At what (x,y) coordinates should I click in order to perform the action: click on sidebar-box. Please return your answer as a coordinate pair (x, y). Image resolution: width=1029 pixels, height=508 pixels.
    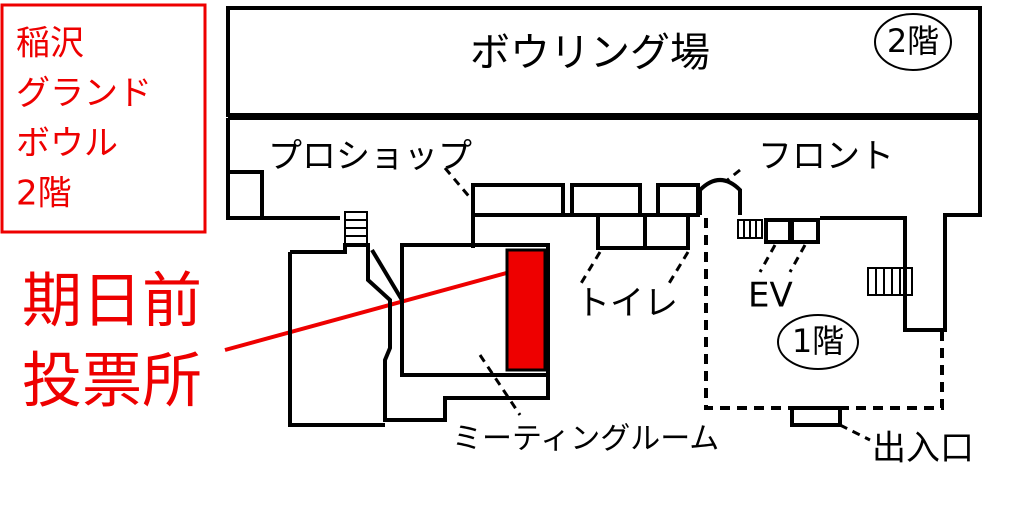
    Looking at the image, I should click on (103, 118).